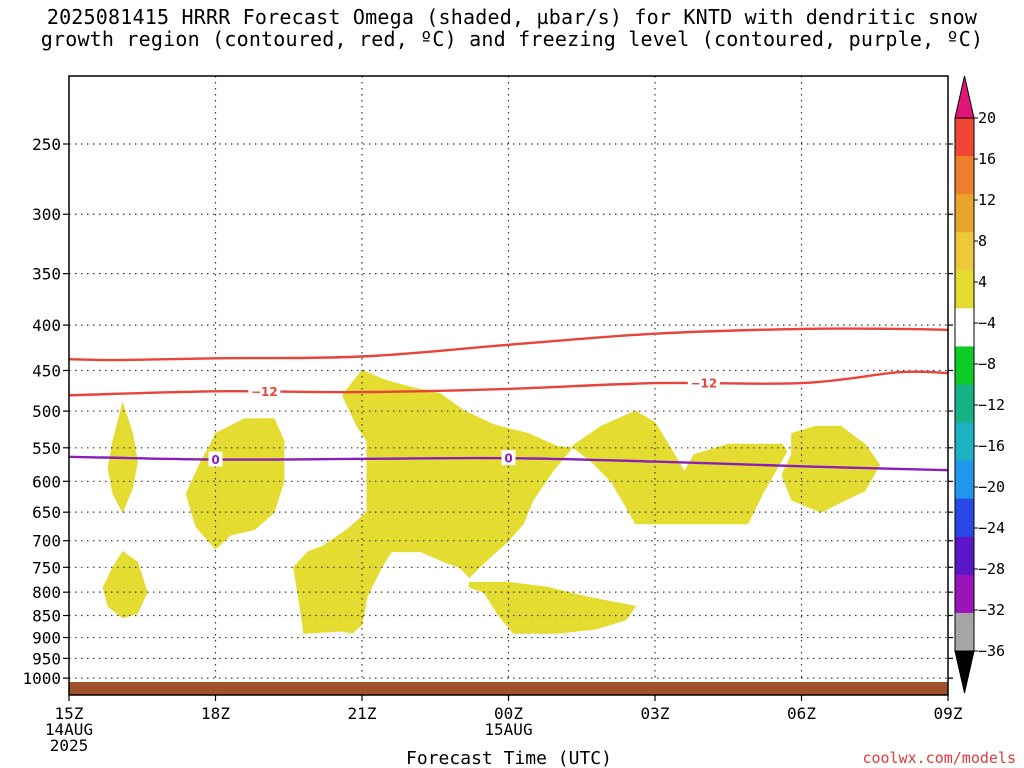 The image size is (1024, 768). Describe the element at coordinates (46, 658) in the screenshot. I see `y-tick-label: 950` at that location.